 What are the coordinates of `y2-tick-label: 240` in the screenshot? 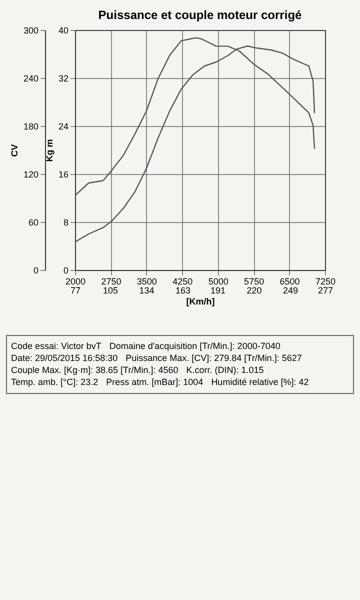 It's located at (30, 79).